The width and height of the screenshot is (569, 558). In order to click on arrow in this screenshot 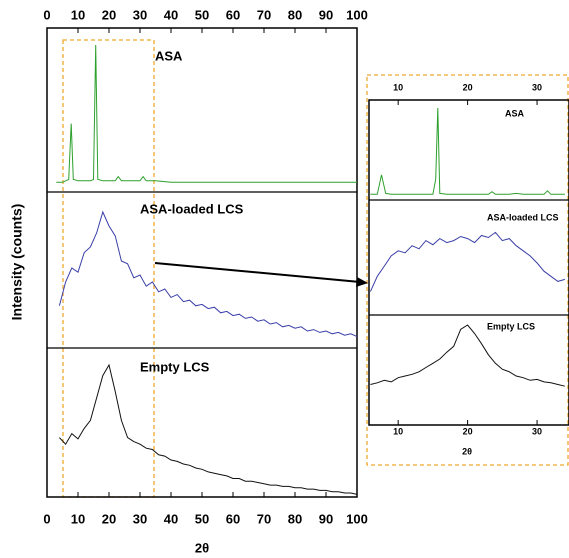, I will do `click(257, 272)`.